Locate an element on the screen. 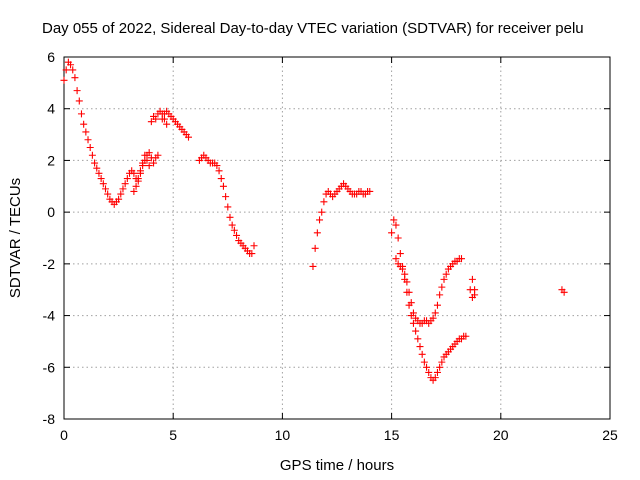  y-tick-label: 0 is located at coordinates (51, 212).